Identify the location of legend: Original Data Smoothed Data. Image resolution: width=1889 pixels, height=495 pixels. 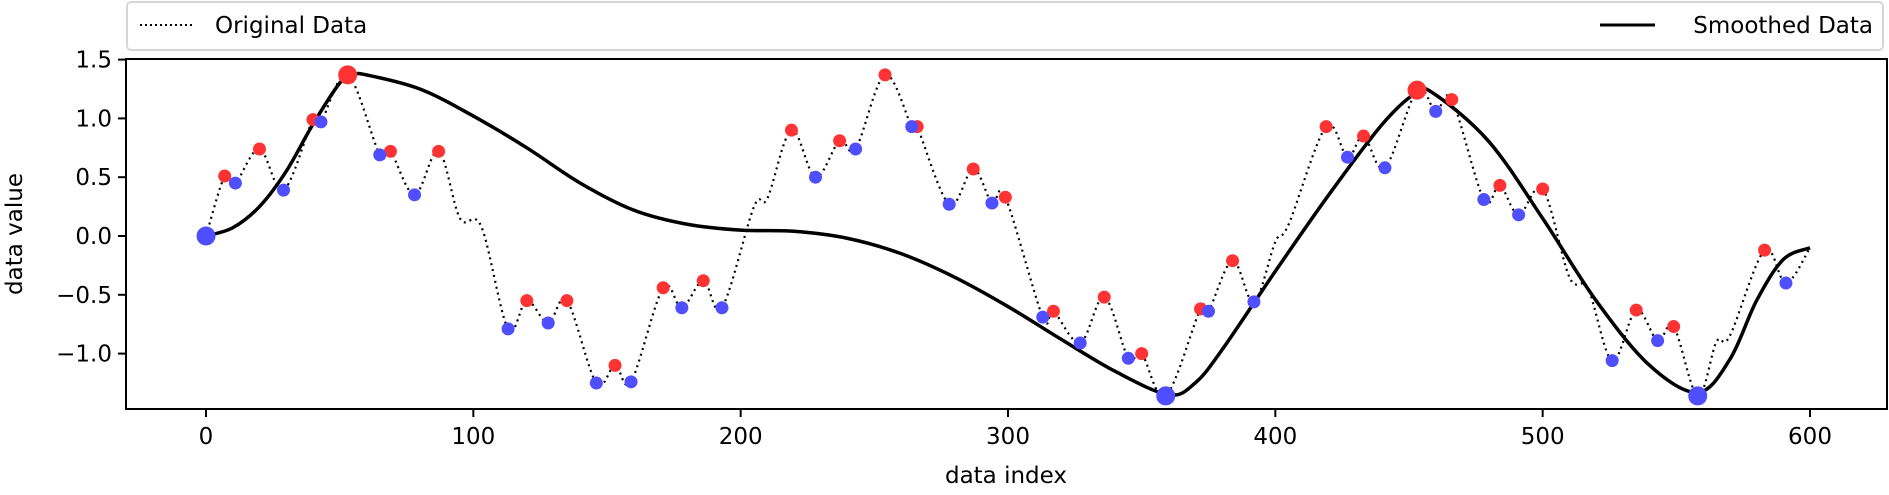
(1005, 26).